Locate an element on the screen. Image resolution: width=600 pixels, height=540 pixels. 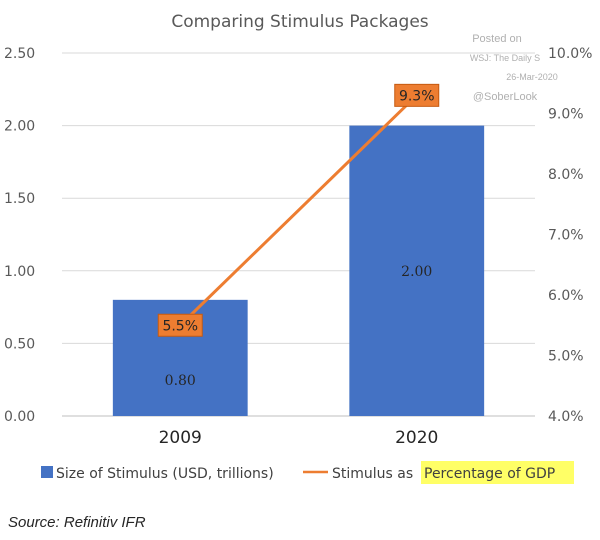
legend-line-label-prefix: Stimulus as is located at coordinates (372, 474).